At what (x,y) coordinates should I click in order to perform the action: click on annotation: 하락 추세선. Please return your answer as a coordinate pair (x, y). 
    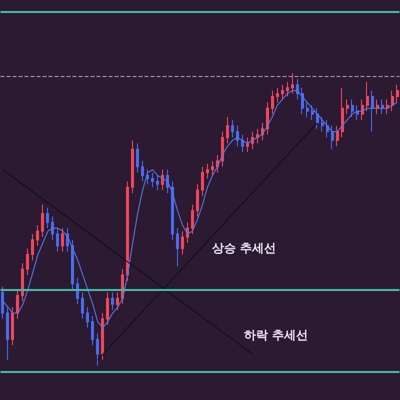
    Looking at the image, I should click on (276, 335).